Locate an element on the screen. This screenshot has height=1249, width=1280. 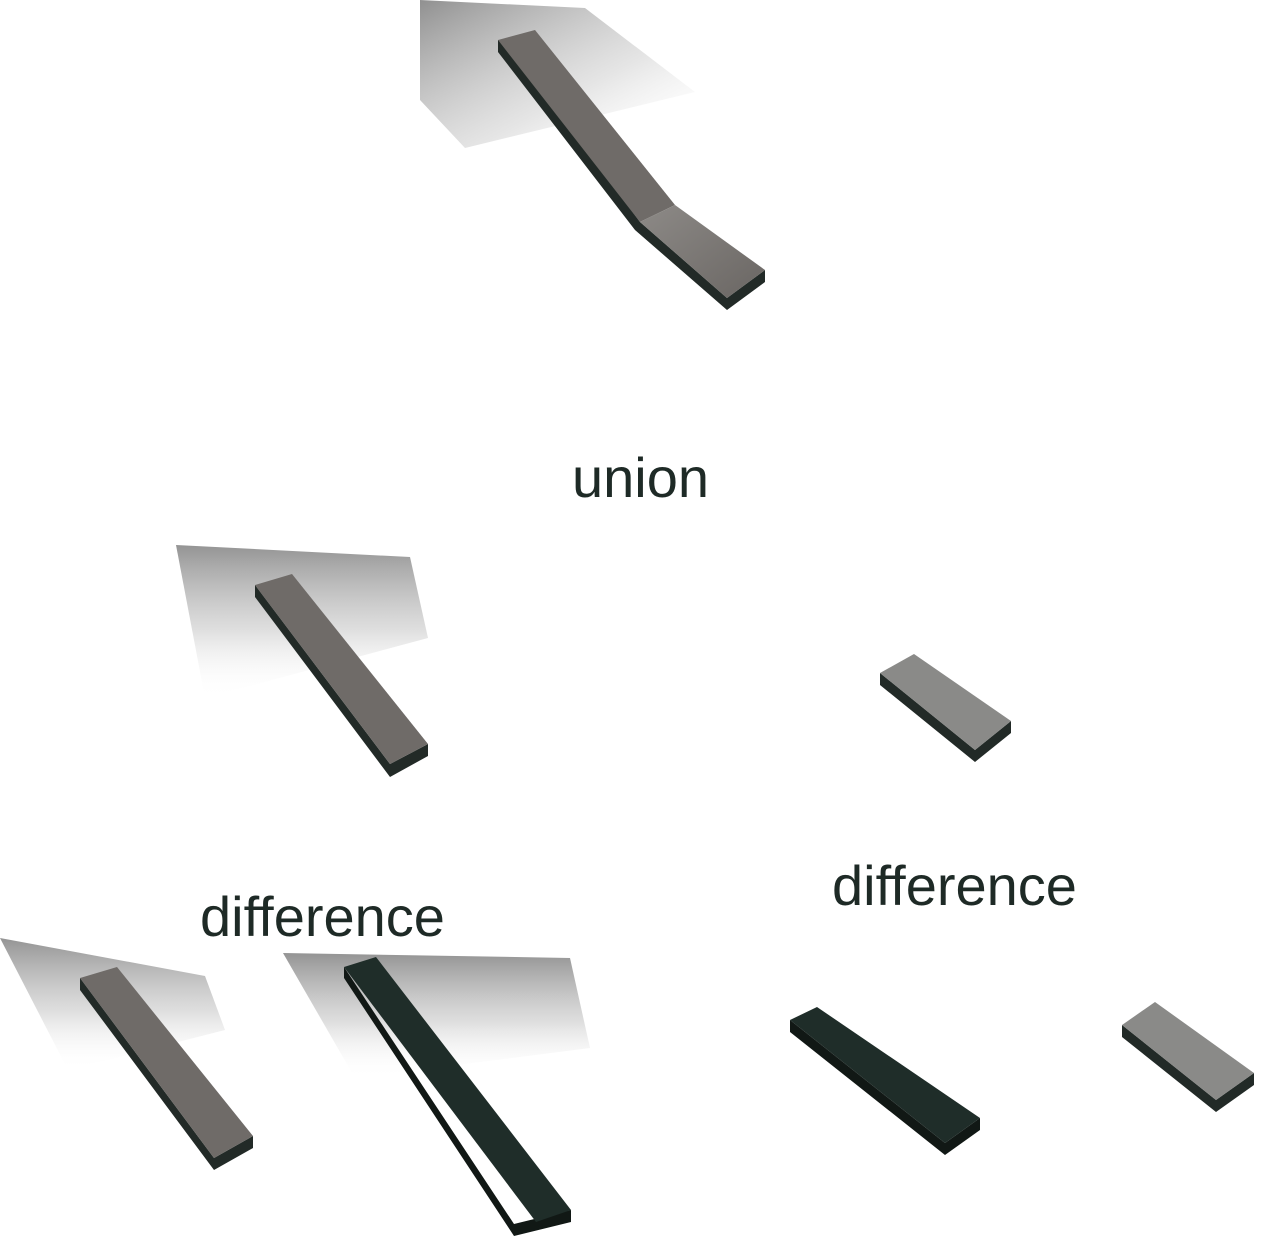
middle-left-bar-group is located at coordinates (302, 661).